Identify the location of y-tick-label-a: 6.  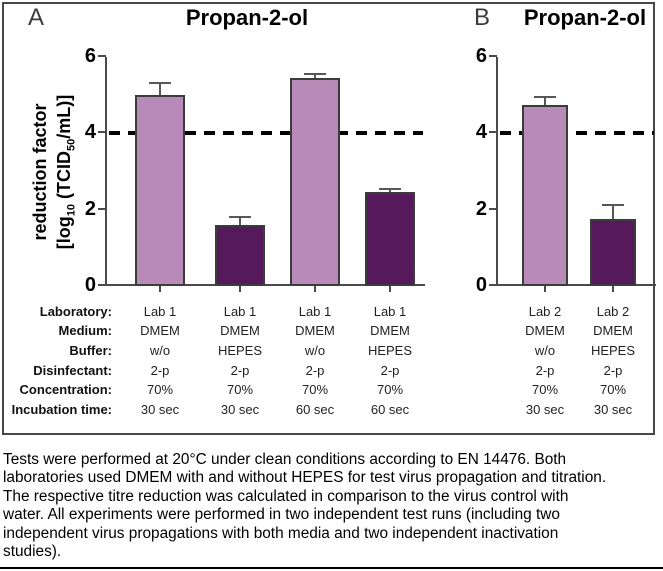
(90, 56).